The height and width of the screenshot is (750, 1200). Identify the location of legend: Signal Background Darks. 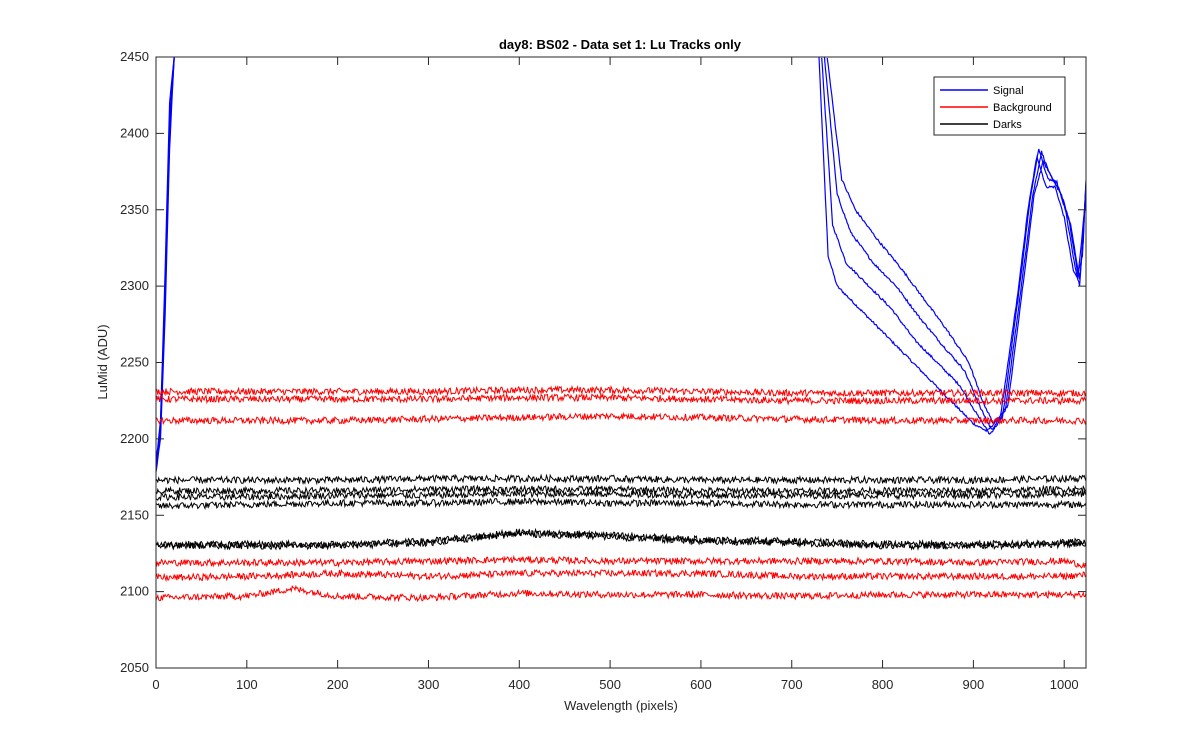
(999, 106).